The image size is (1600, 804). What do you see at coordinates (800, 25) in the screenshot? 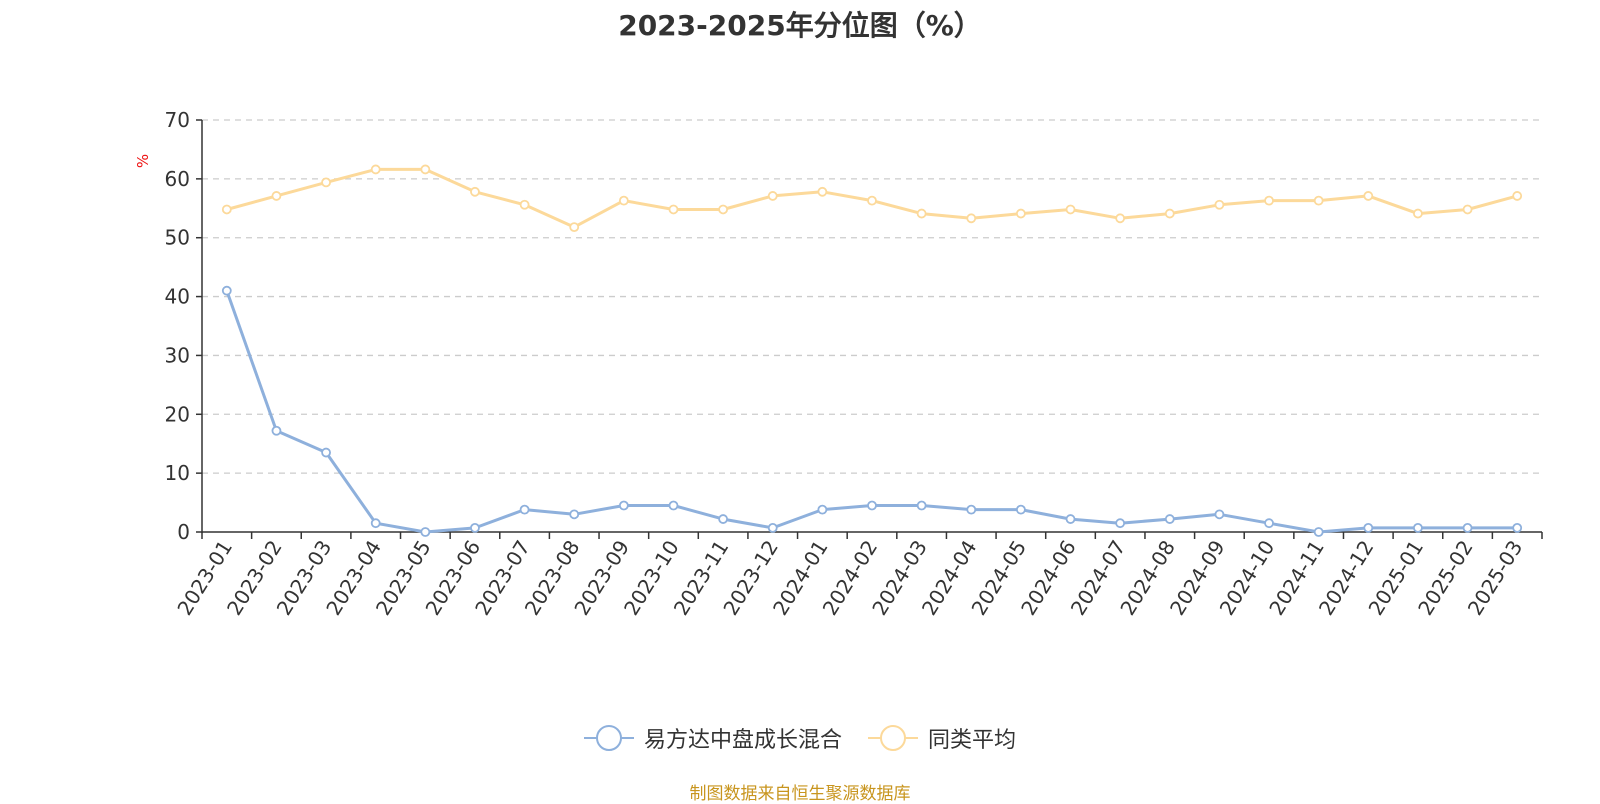
I see `chart-title: 2023-2025年分位图（%）` at bounding box center [800, 25].